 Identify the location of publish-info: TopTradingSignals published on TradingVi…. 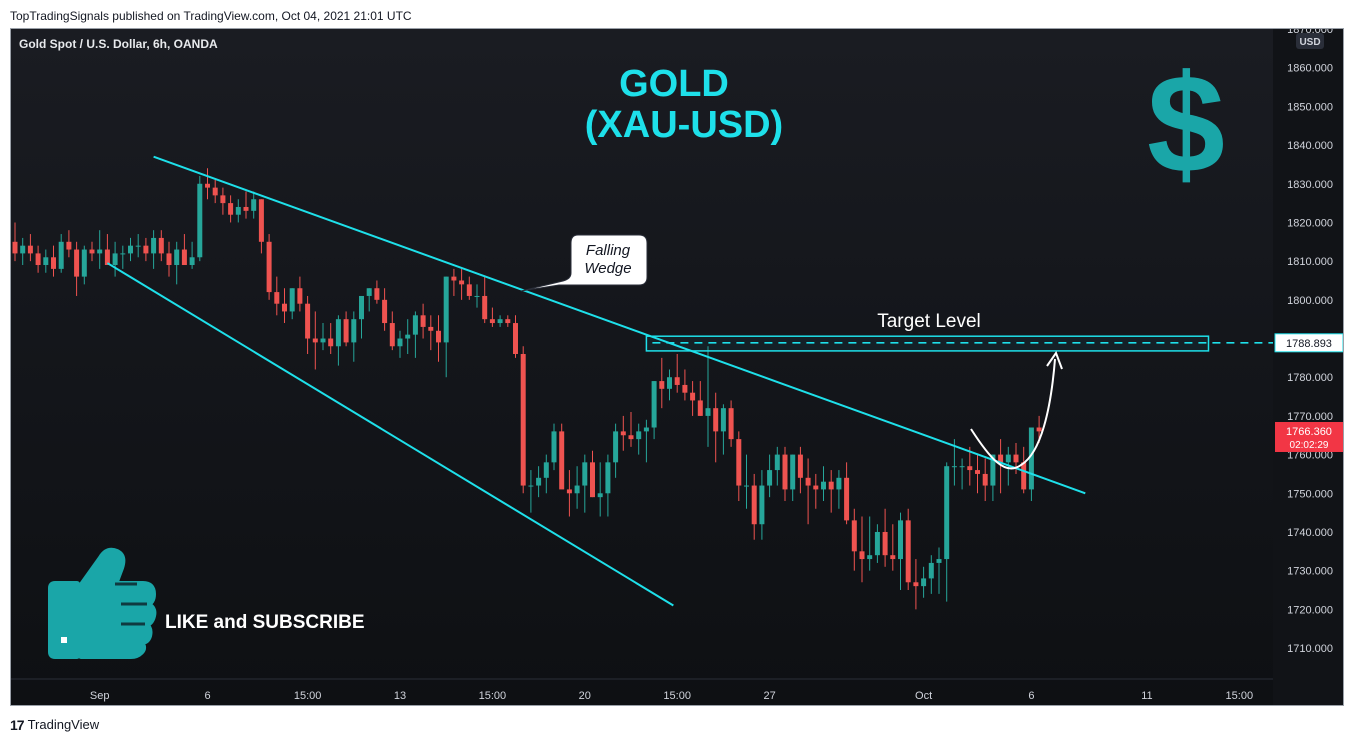
(211, 16).